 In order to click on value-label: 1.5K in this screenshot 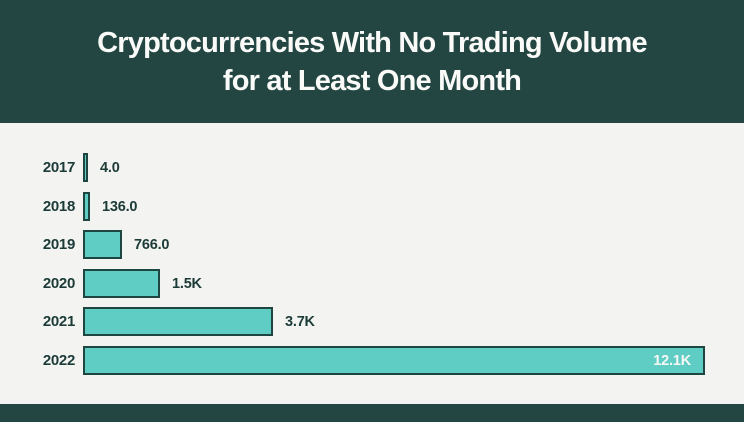, I will do `click(187, 283)`.